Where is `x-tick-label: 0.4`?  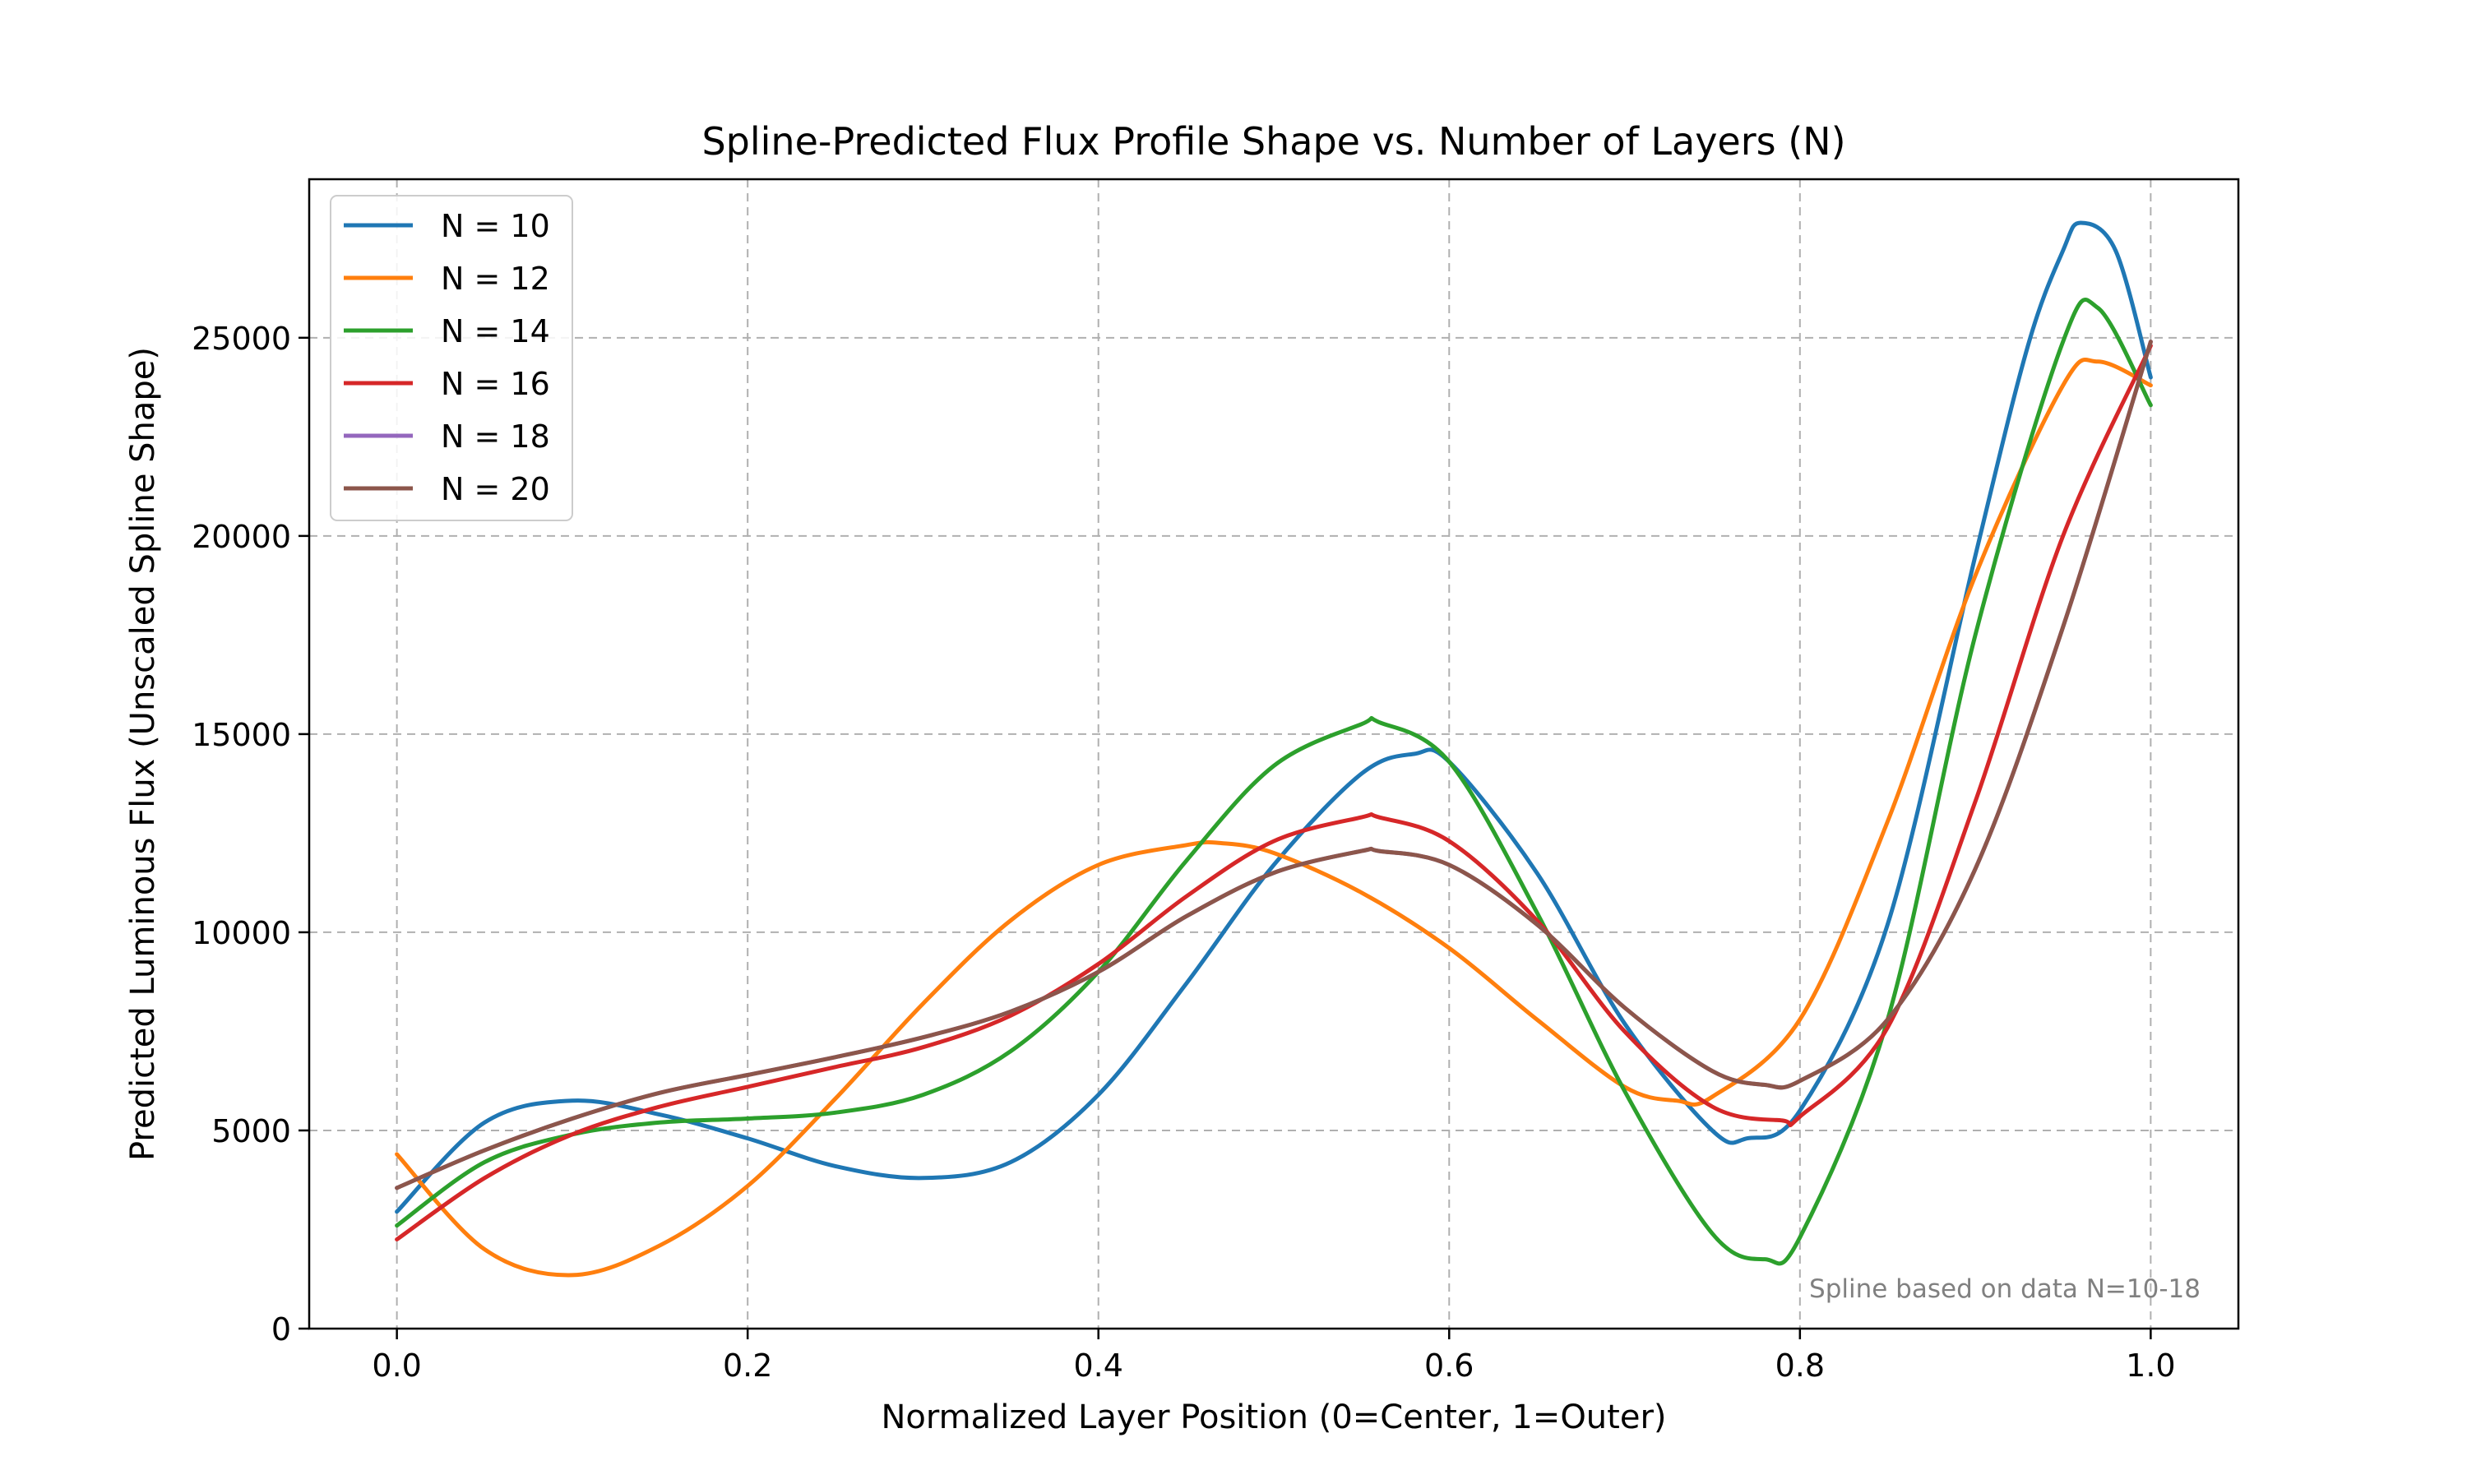
x-tick-label: 0.4 is located at coordinates (1099, 1366).